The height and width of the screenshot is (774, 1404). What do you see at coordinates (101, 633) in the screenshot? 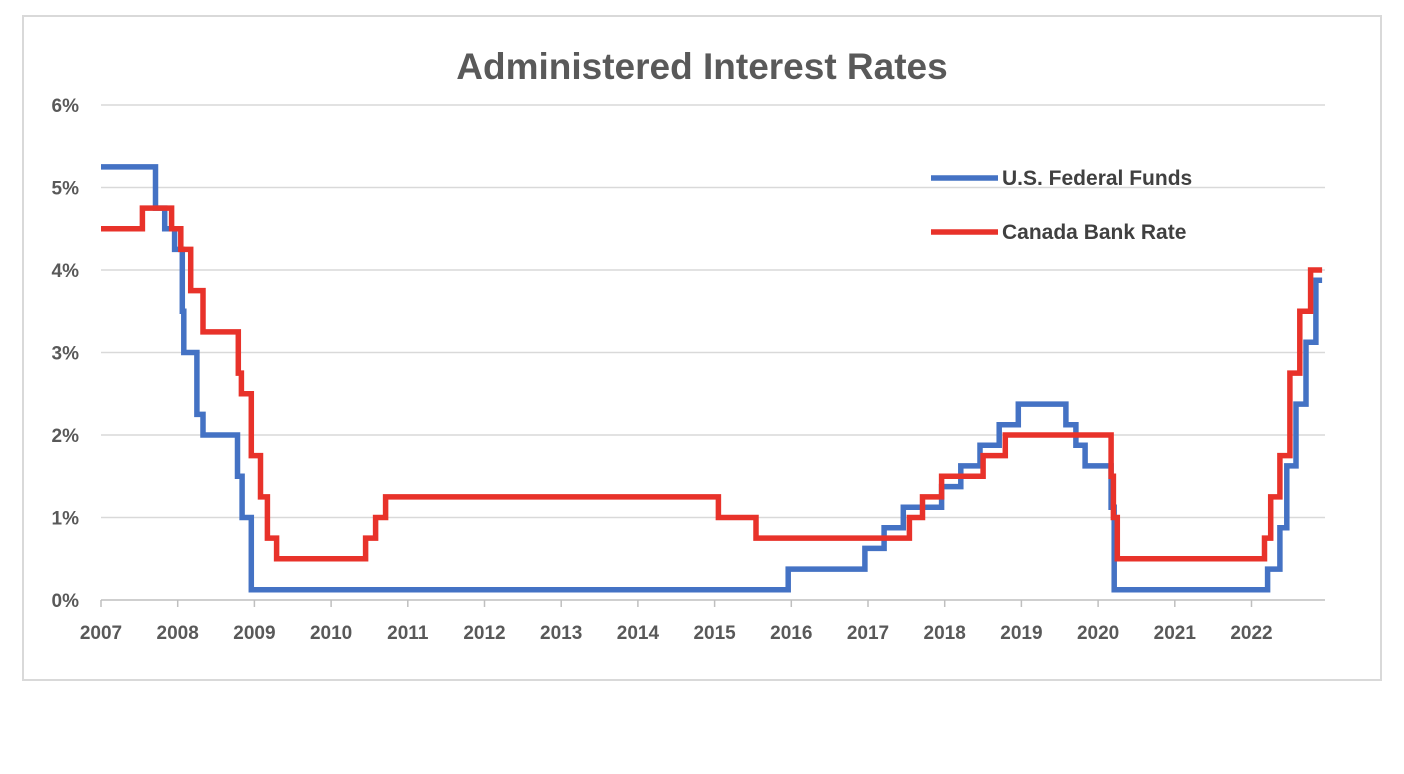
I see `x-tick-label: 2007` at bounding box center [101, 633].